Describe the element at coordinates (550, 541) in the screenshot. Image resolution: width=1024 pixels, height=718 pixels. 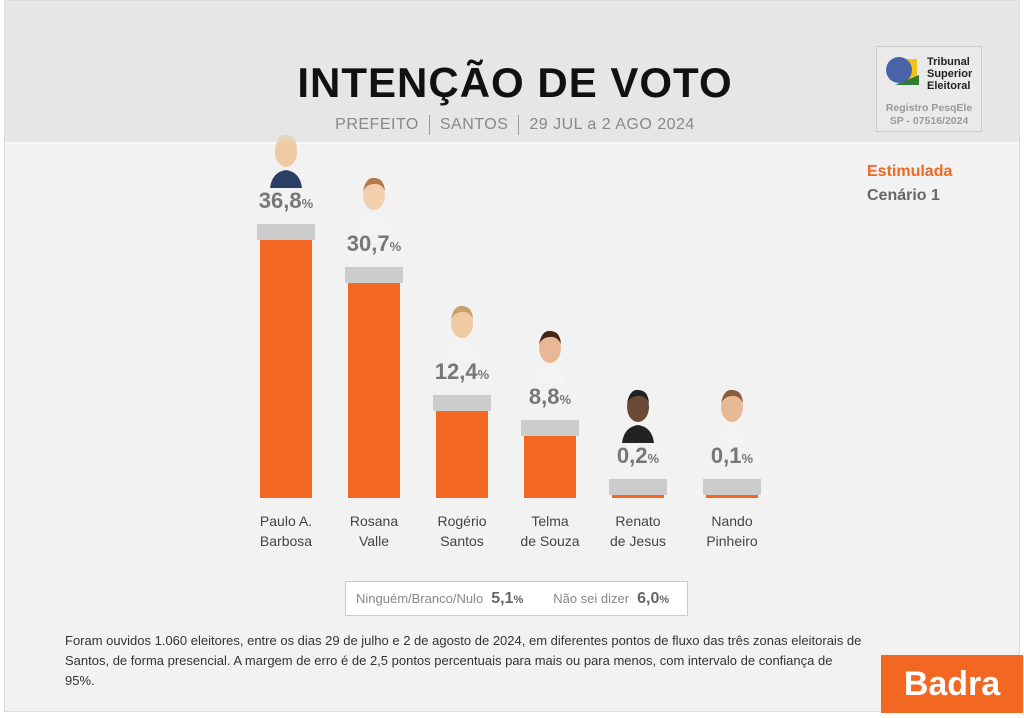
I see `category-label-line: de Souza` at that location.